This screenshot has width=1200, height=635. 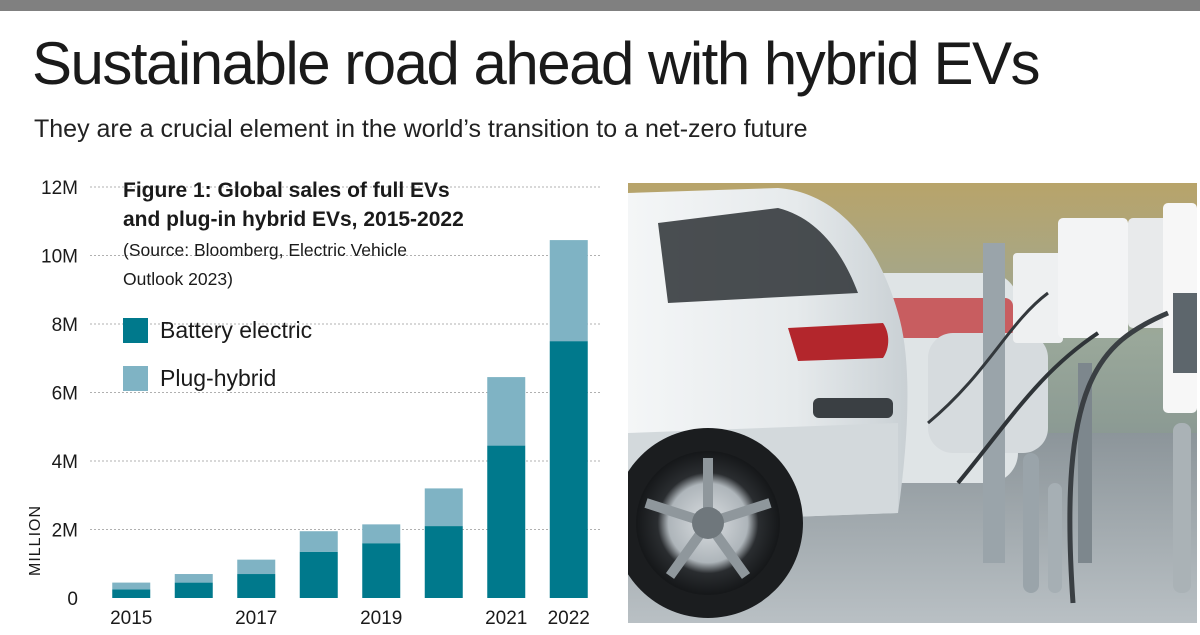 I want to click on figure-source-line: Outlook 2023), so click(x=178, y=279).